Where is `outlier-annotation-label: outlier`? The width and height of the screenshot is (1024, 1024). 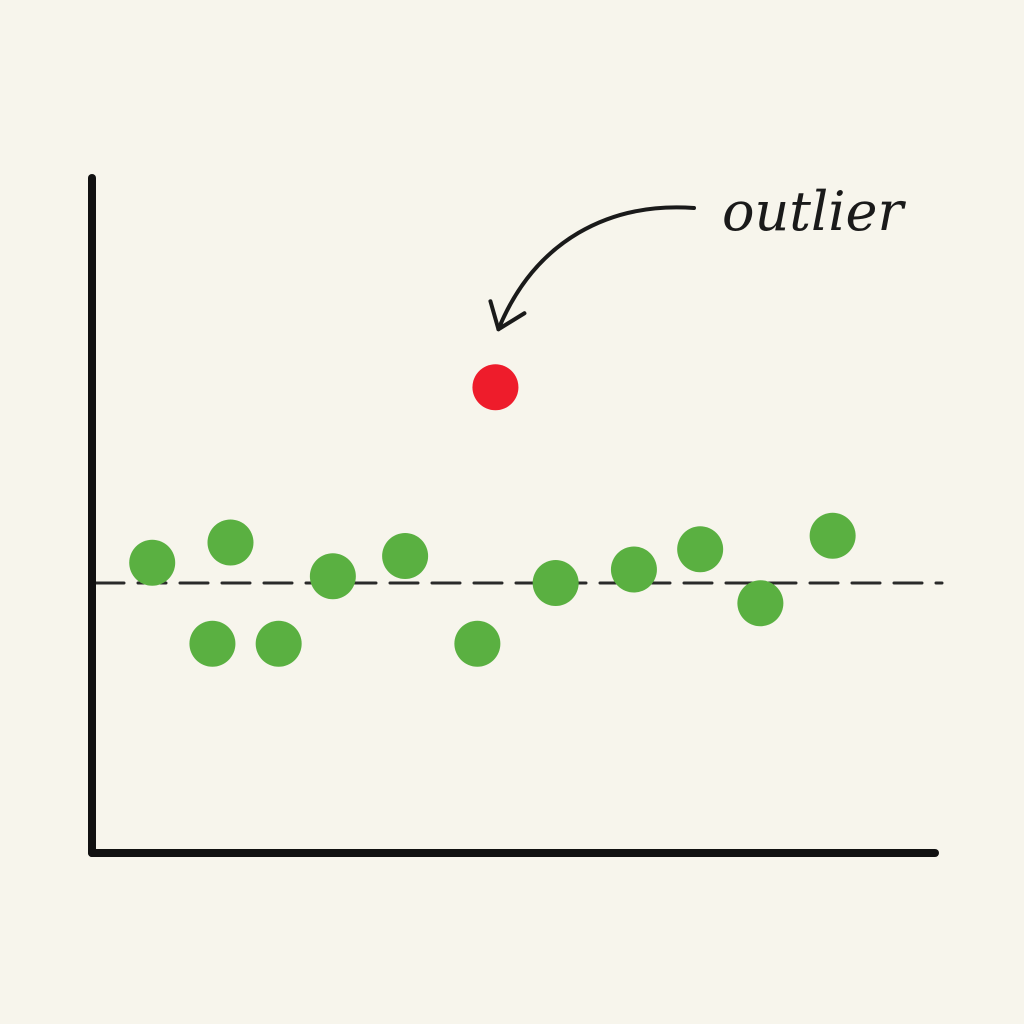
outlier-annotation-label: outlier is located at coordinates (814, 211).